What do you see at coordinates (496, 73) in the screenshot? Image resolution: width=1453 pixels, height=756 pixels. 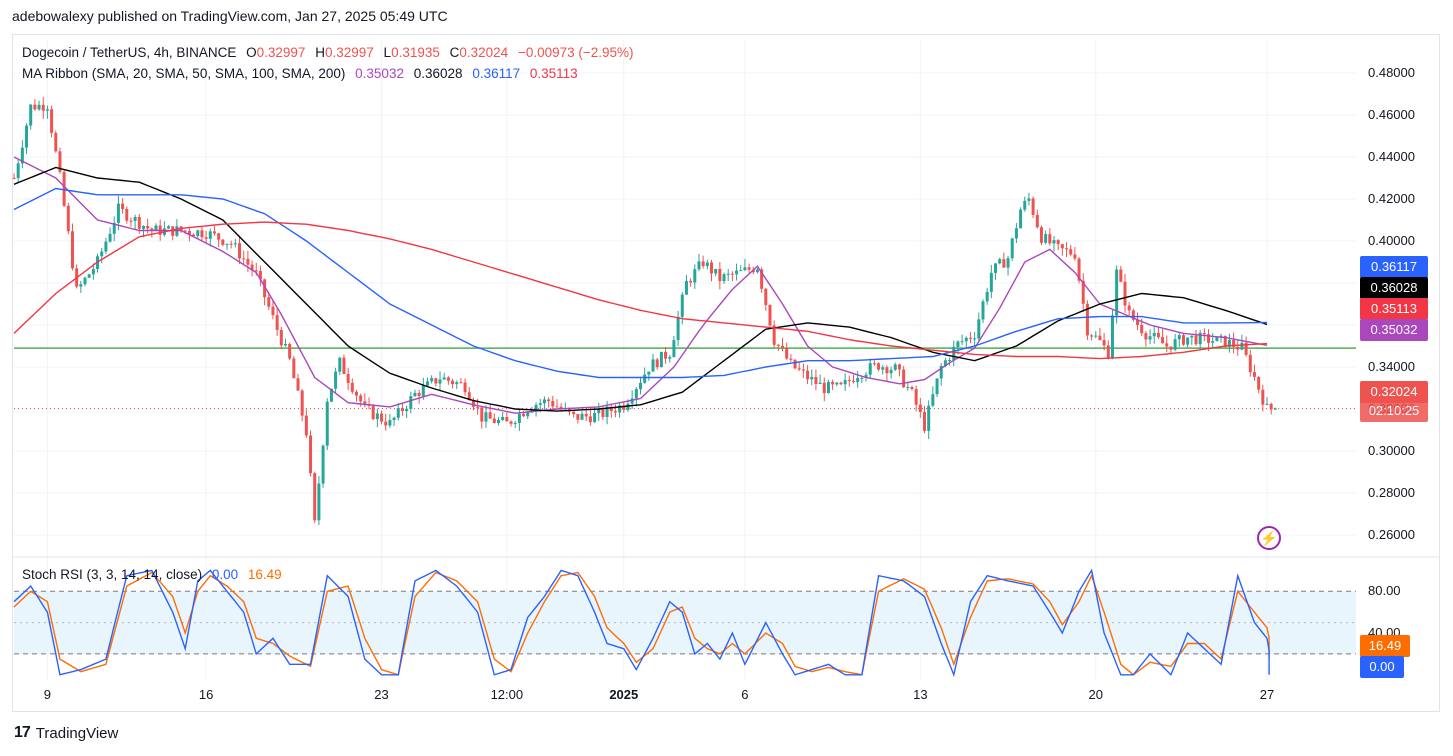 I see `ma100-value: 0.36117` at bounding box center [496, 73].